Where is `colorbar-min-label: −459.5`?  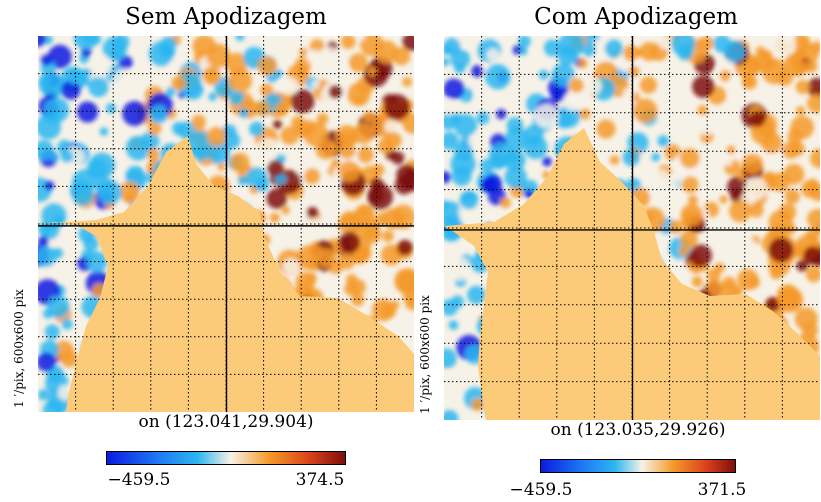
colorbar-min-label: −459.5 is located at coordinates (541, 490).